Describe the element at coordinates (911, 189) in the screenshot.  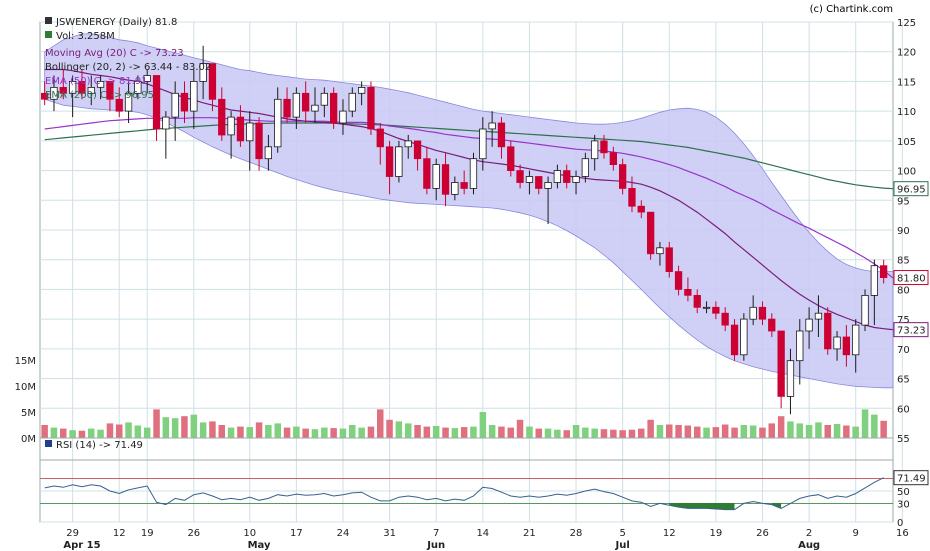
I see `ema200-last-label-box` at that location.